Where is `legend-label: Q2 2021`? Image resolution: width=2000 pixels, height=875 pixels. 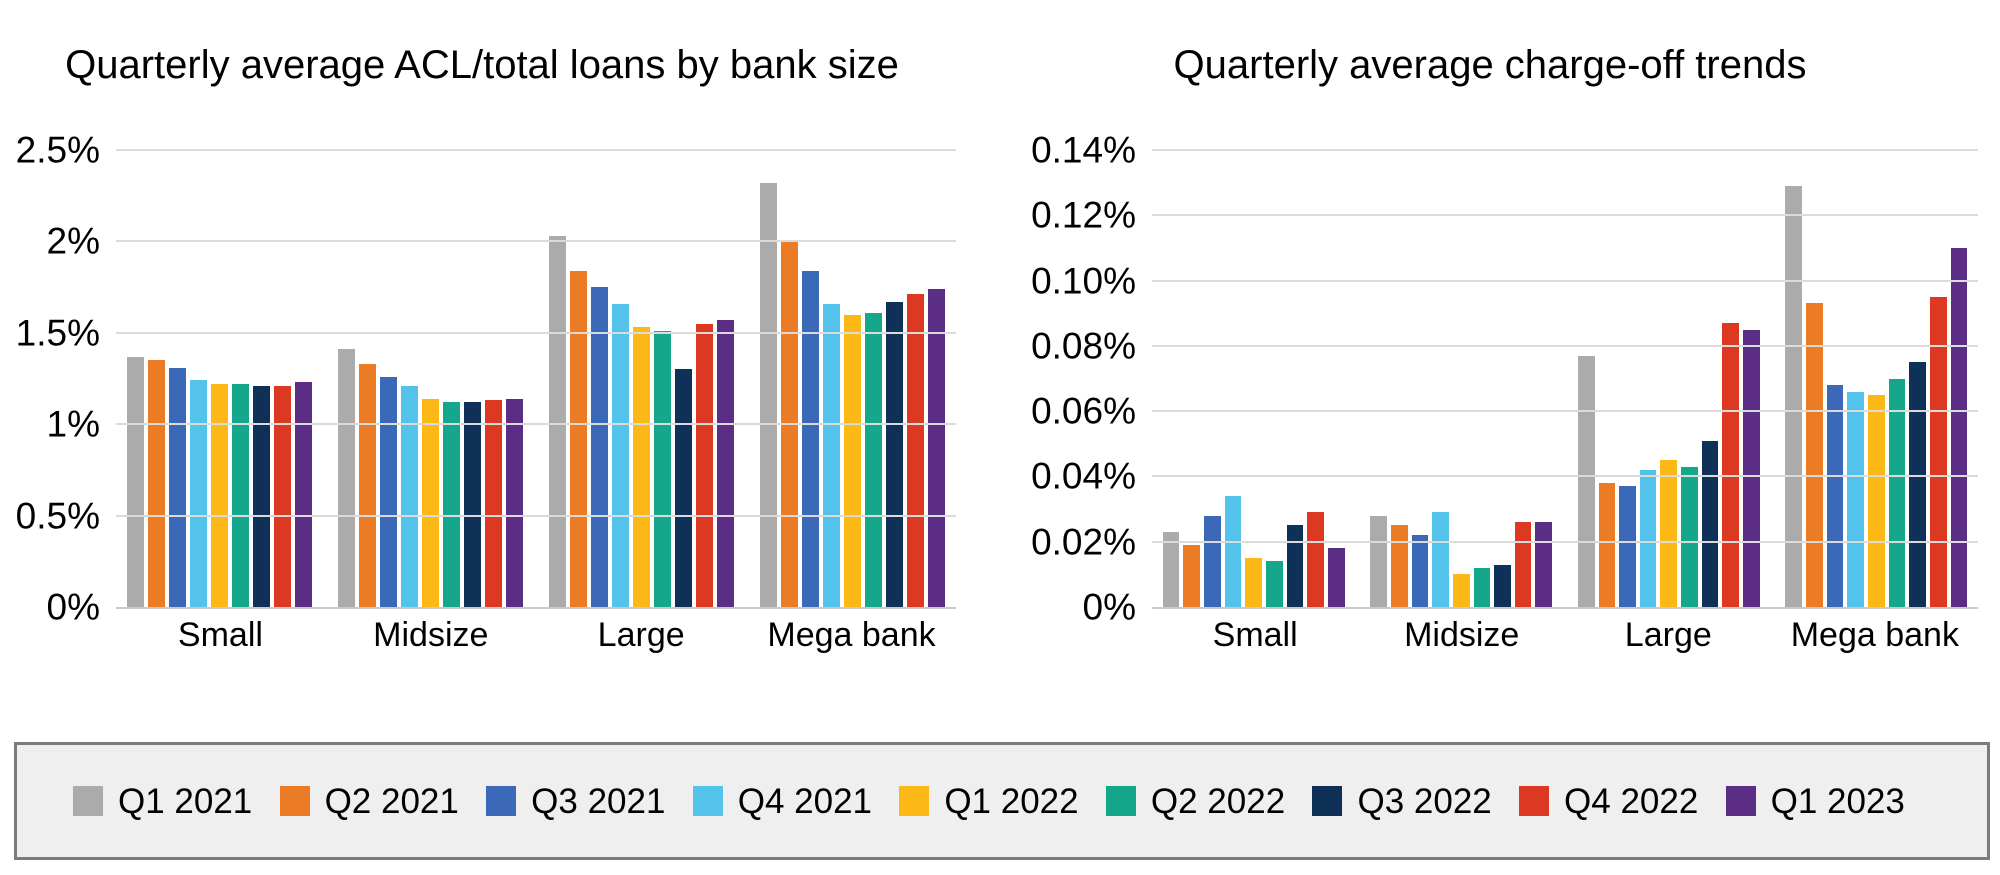
legend-label: Q2 2021 is located at coordinates (391, 801).